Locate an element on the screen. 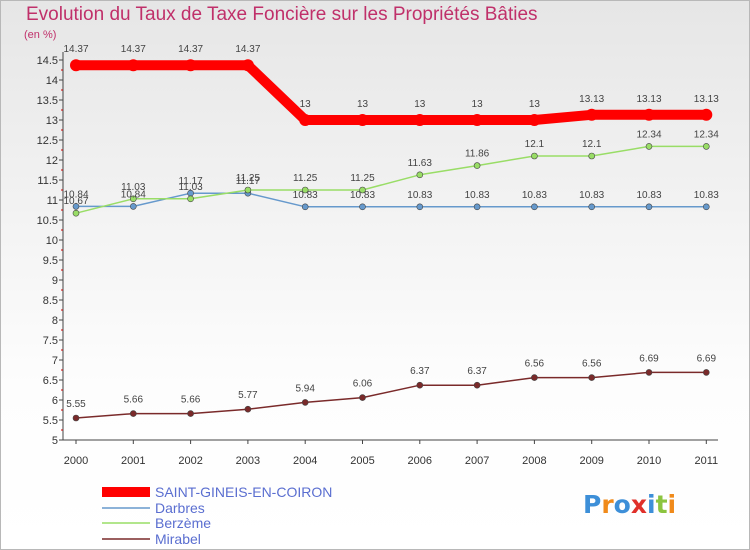  data-label: 12.1 is located at coordinates (592, 144).